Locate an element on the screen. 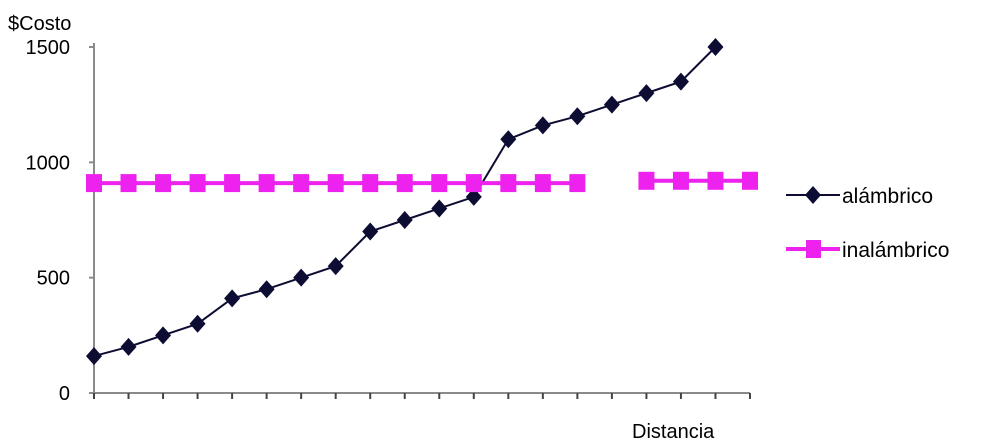 This screenshot has width=1000, height=443. y-tick-label: 500 is located at coordinates (53, 279).